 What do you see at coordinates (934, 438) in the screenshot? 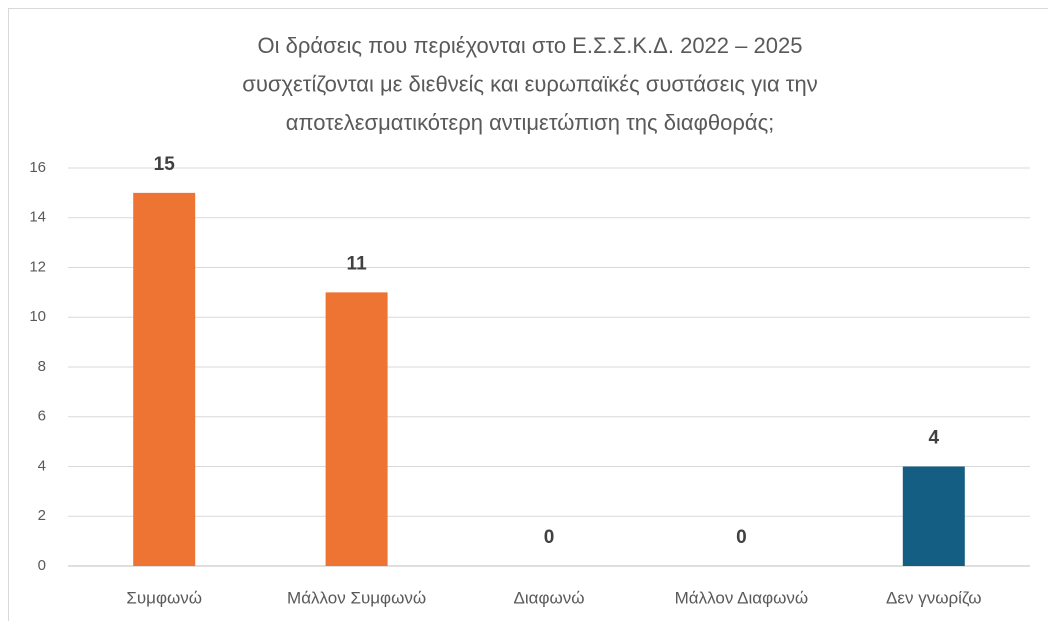
I see `data-label: 4` at bounding box center [934, 438].